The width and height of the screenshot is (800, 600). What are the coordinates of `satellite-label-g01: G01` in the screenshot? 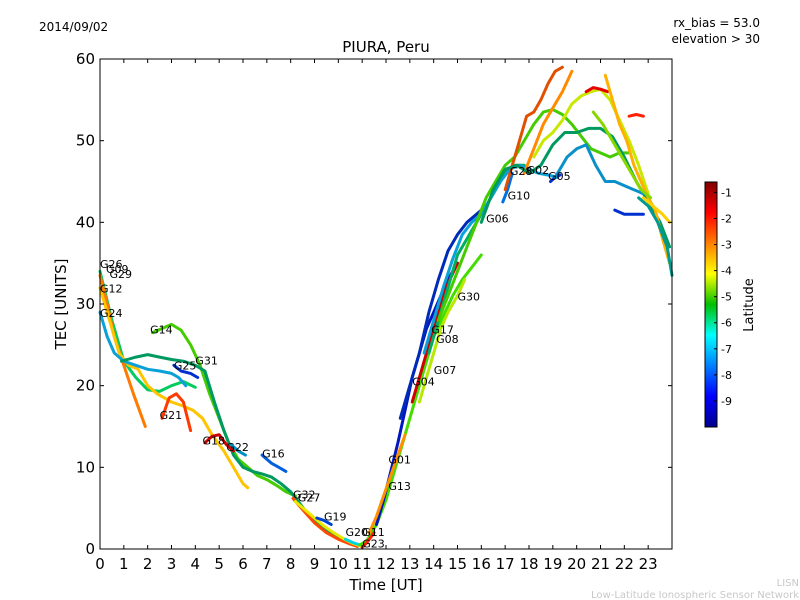 It's located at (399, 459).